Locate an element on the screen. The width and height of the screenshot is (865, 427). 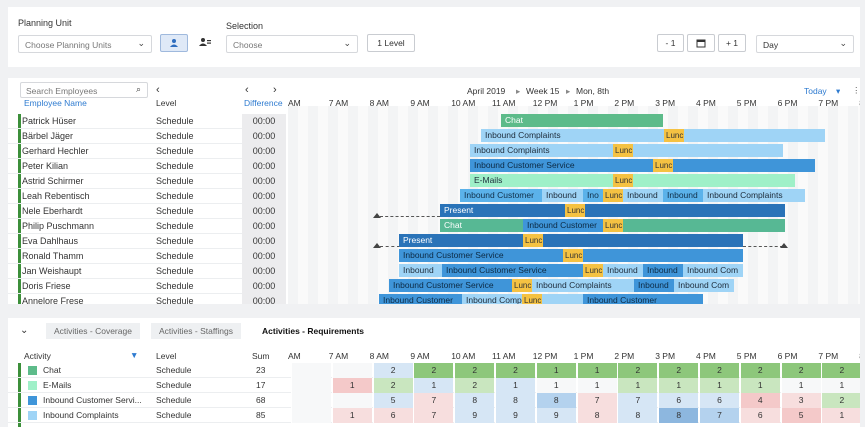
tab-activities-staffings: Activities - Staffings is located at coordinates (196, 331).